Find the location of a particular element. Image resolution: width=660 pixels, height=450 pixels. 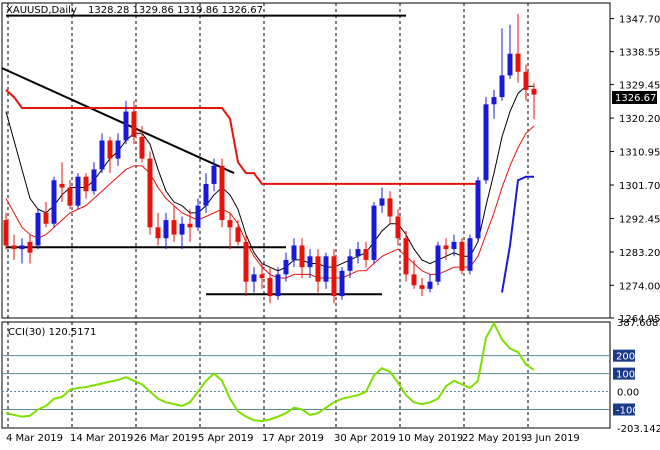

cci-tick-label: 200 is located at coordinates (625, 357).